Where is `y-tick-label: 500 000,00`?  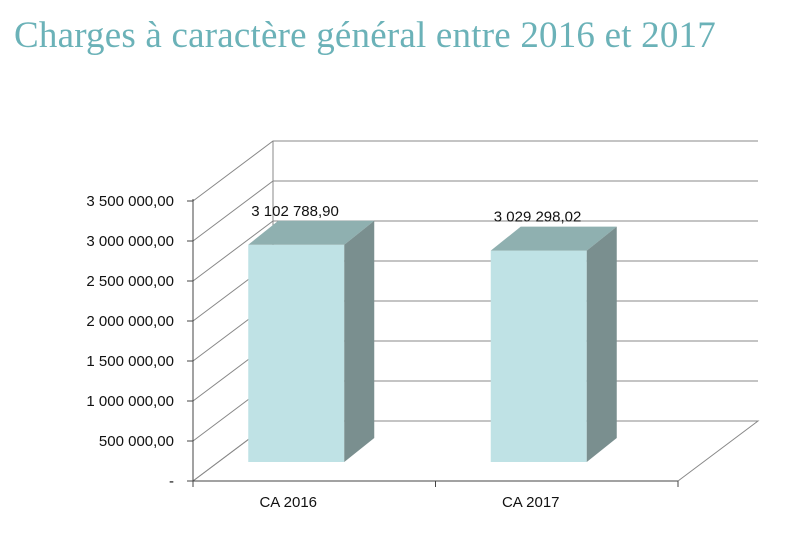
y-tick-label: 500 000,00 is located at coordinates (136, 441).